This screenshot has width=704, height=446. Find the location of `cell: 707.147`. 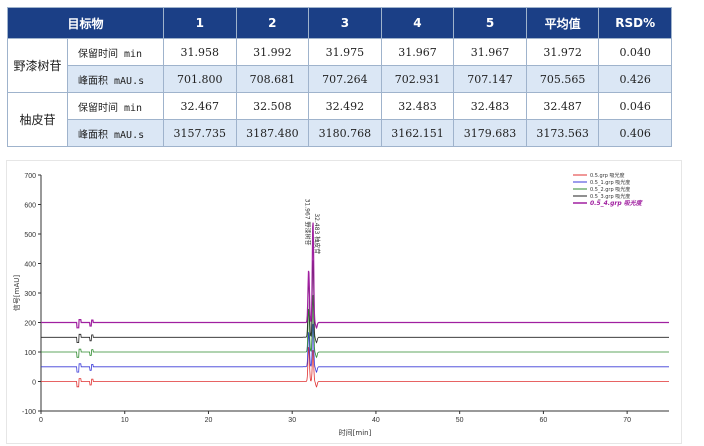

cell: 707.147 is located at coordinates (490, 79).